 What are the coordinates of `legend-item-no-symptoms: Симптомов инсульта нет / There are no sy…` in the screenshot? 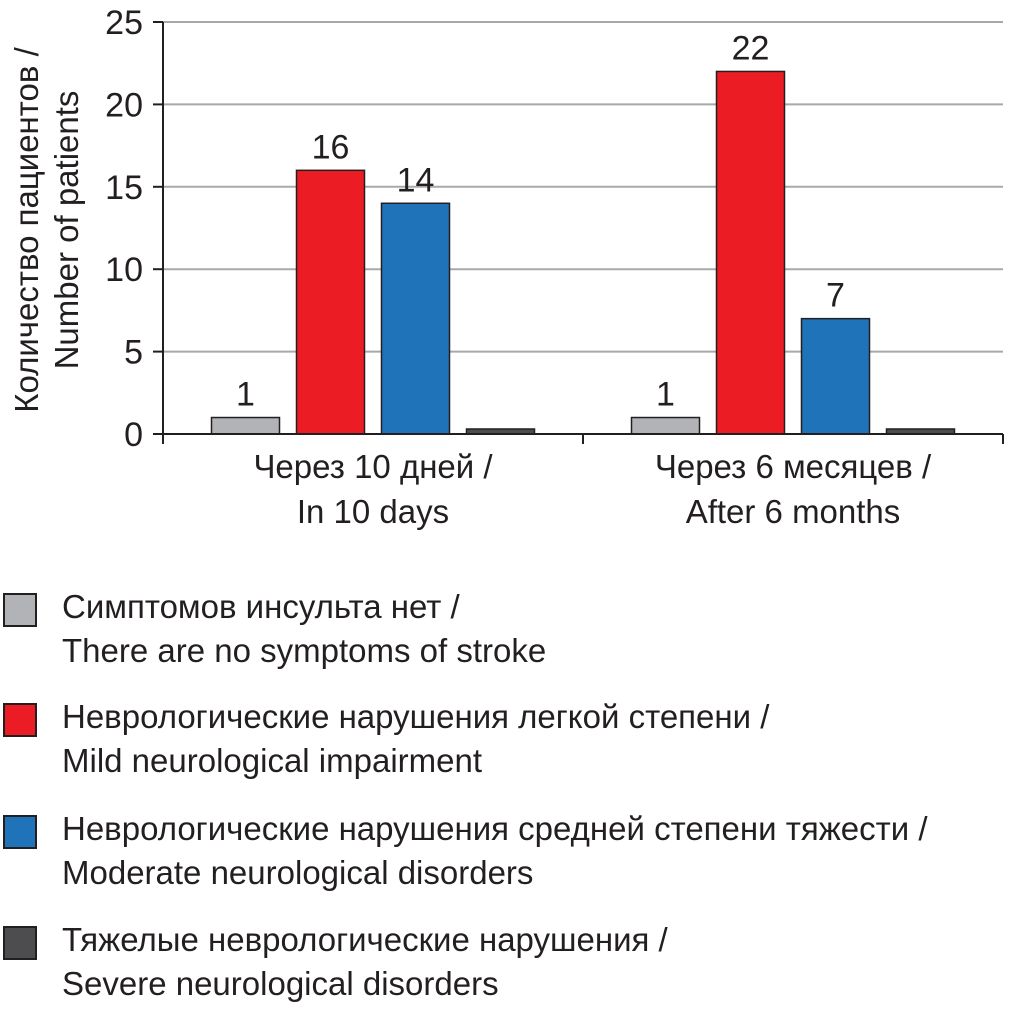 It's located at (505, 635).